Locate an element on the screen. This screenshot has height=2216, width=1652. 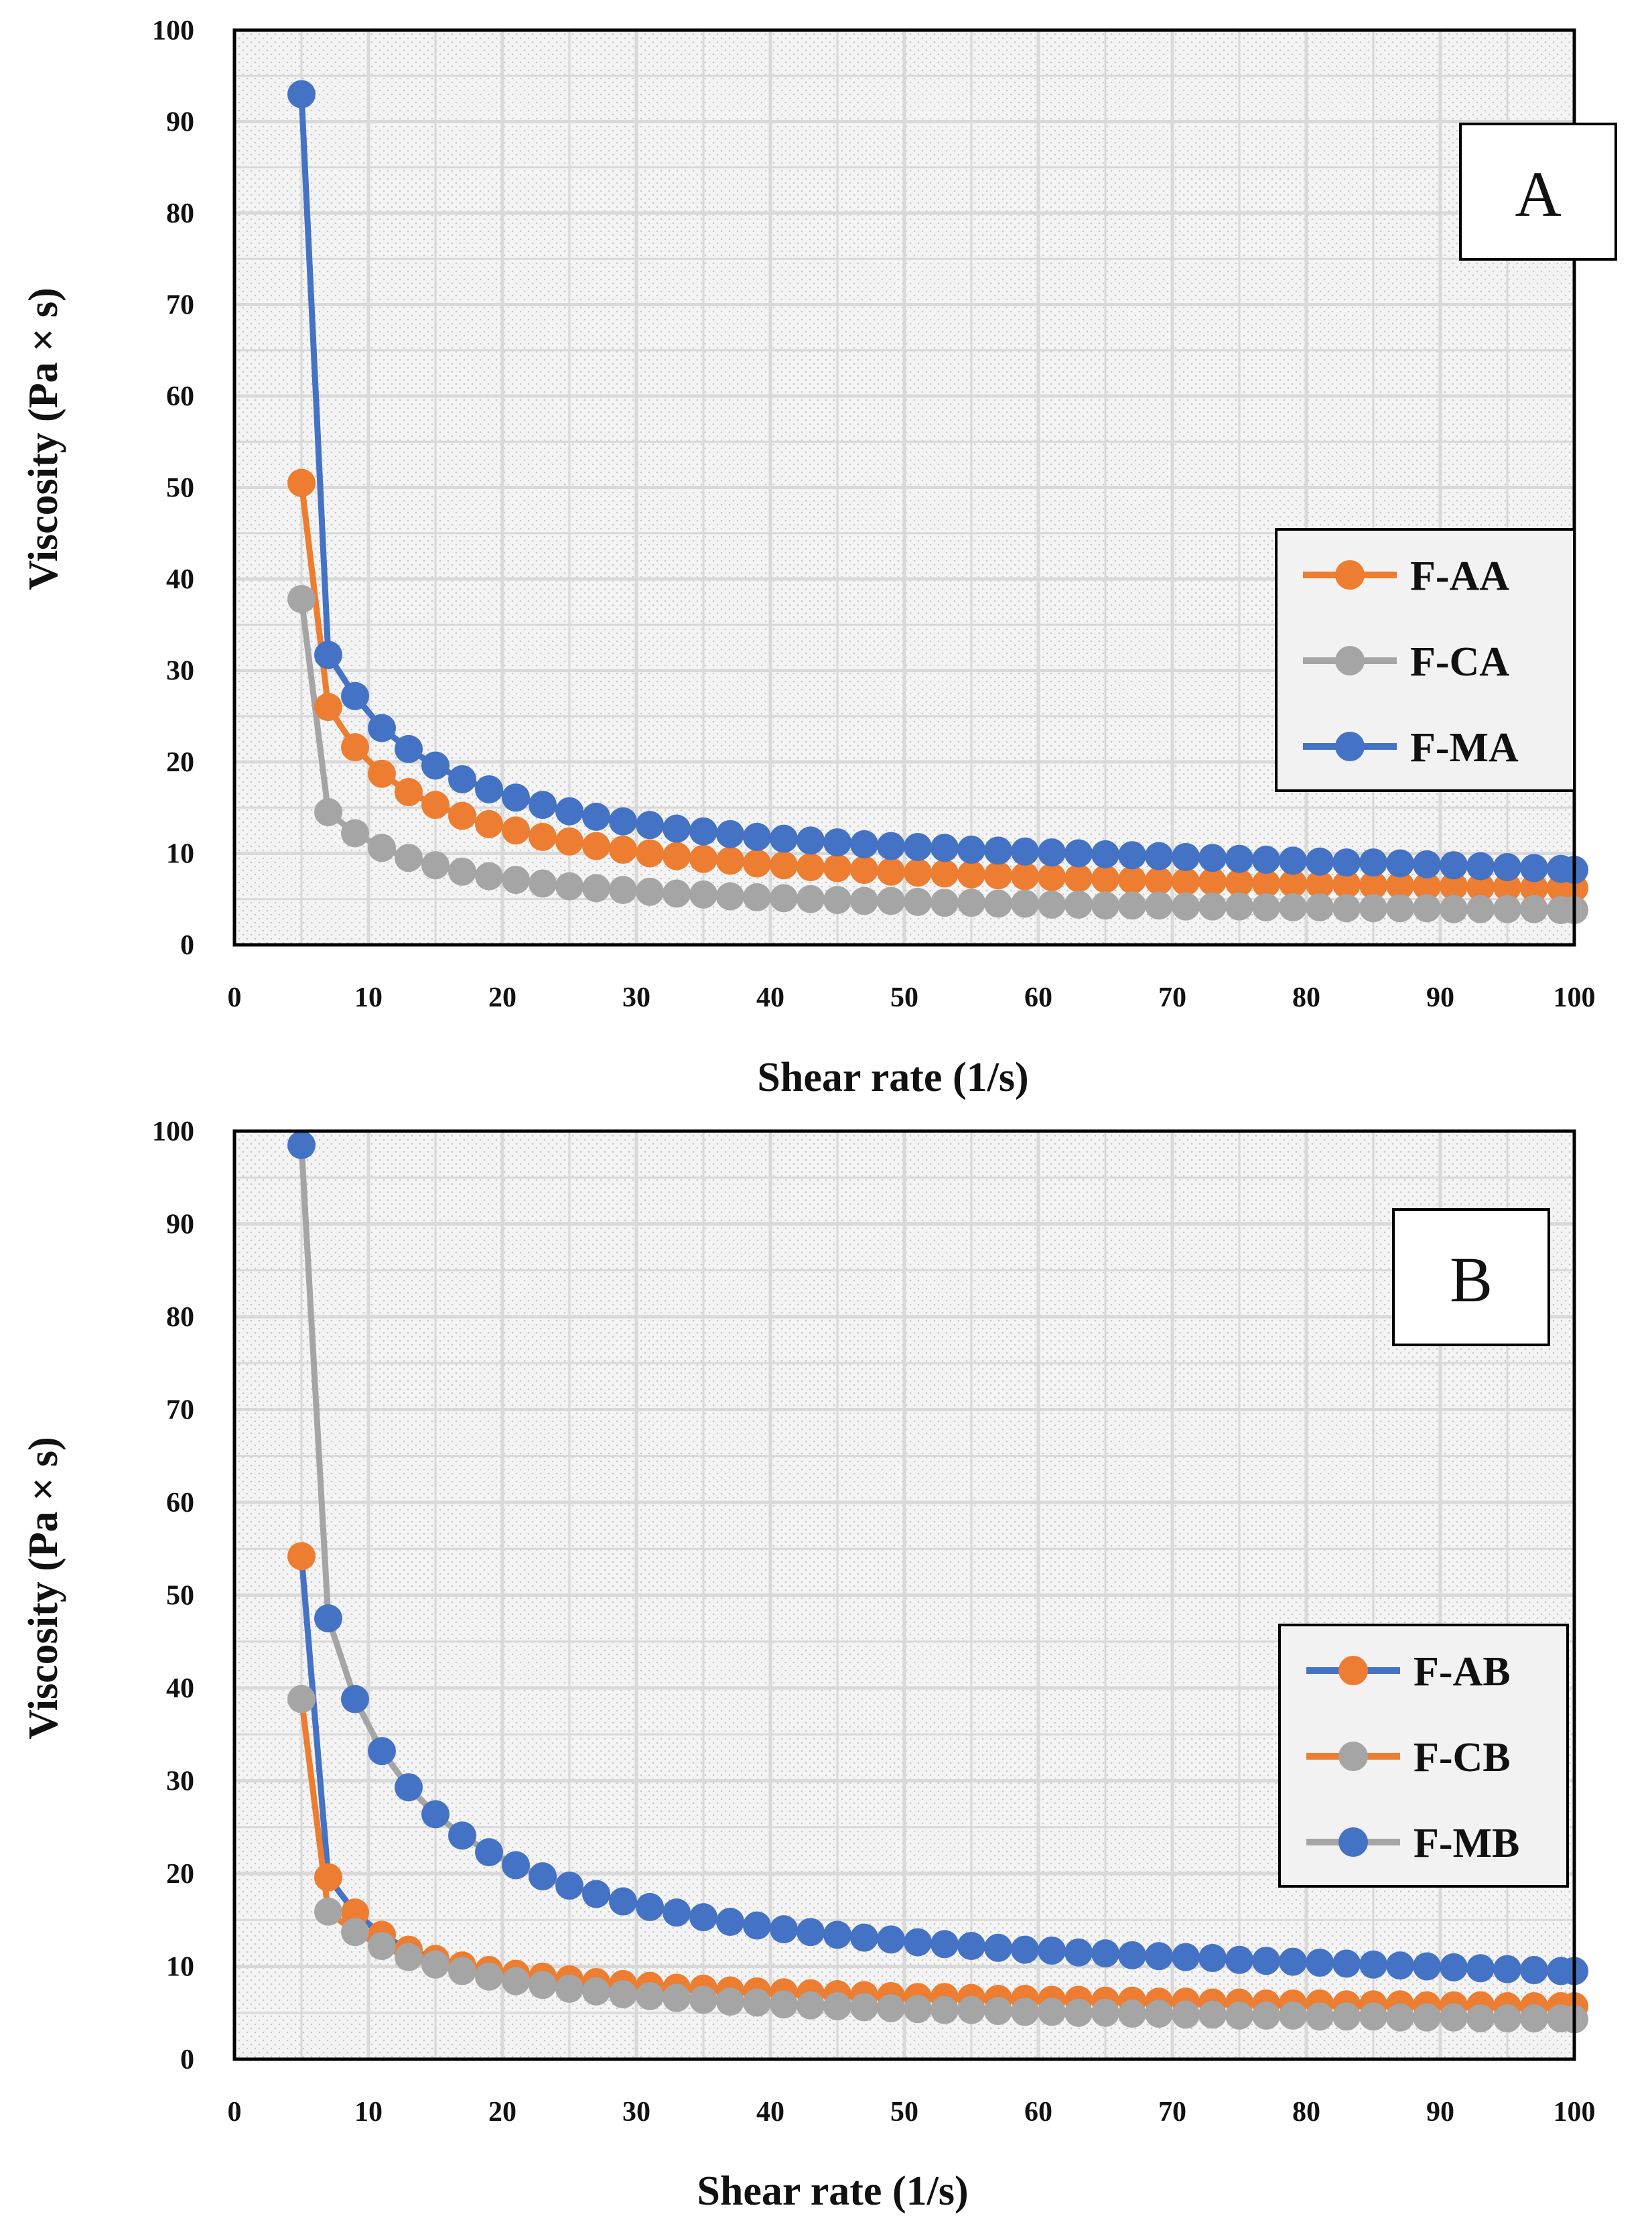
x-tick-label: 100 is located at coordinates (1575, 997).